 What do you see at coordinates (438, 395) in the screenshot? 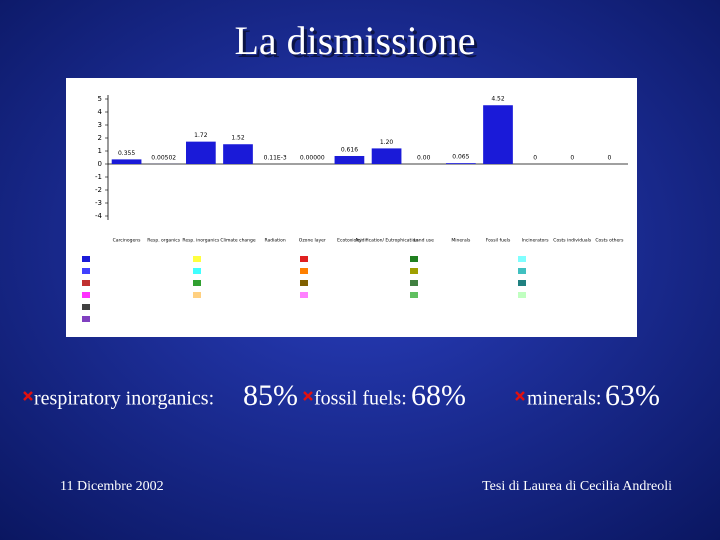
I see `bullet-value: 68%` at bounding box center [438, 395].